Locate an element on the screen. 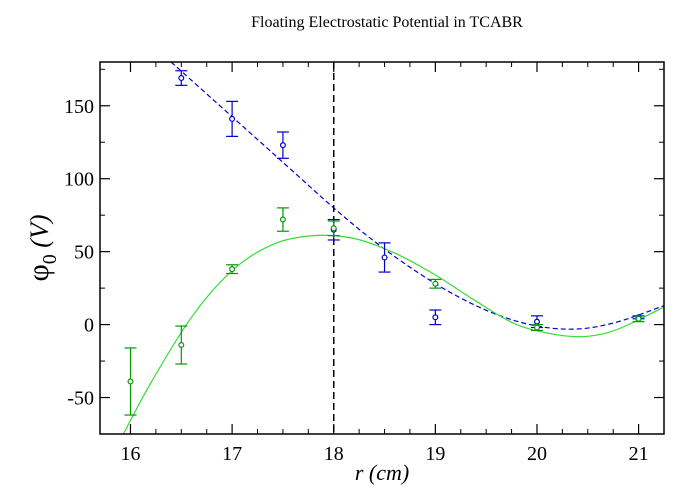  svg-text: φ0 (V) is located at coordinates (41, 247).